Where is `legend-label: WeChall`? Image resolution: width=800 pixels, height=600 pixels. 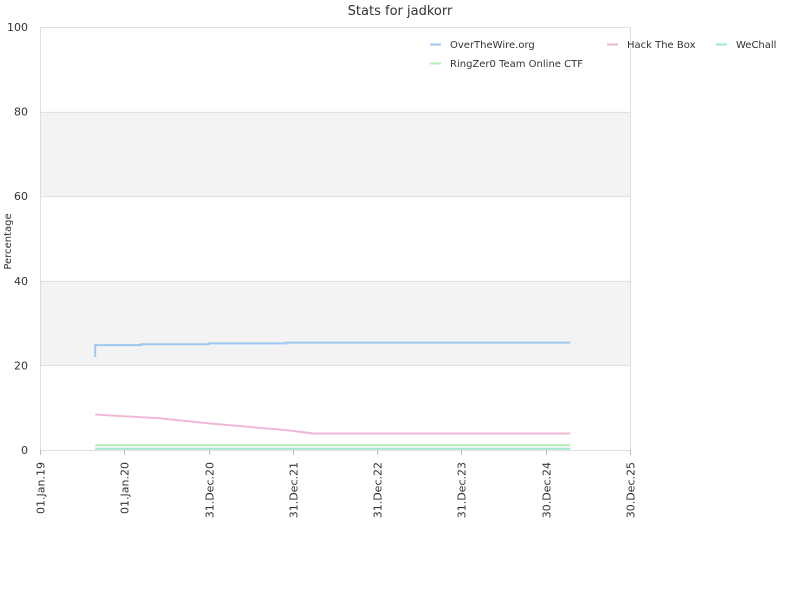 legend-label: WeChall is located at coordinates (756, 45).